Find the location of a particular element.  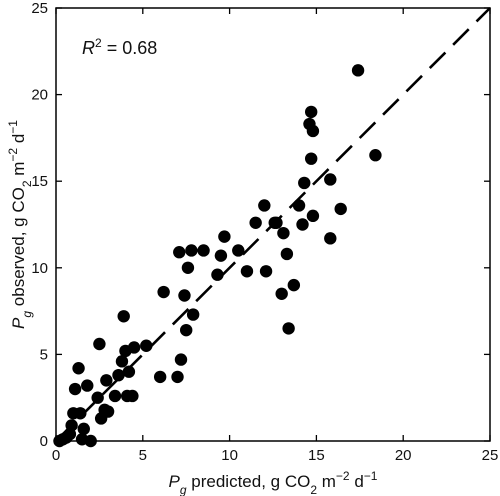

x-tick-label: 15 is located at coordinates (316, 455).